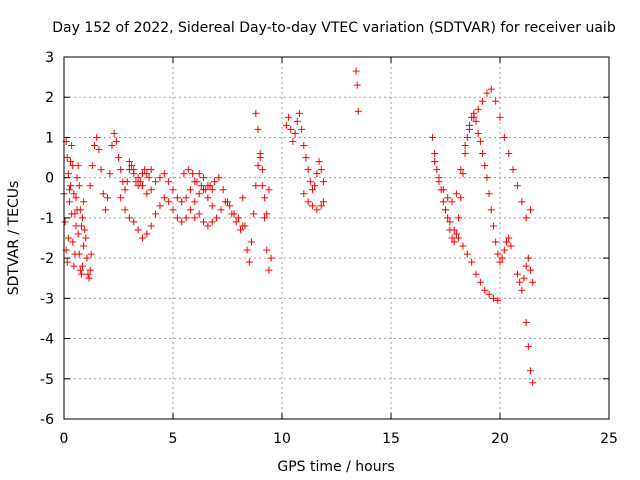 This screenshot has height=480, width=640. Describe the element at coordinates (391, 439) in the screenshot. I see `x-tick-label: 15` at that location.